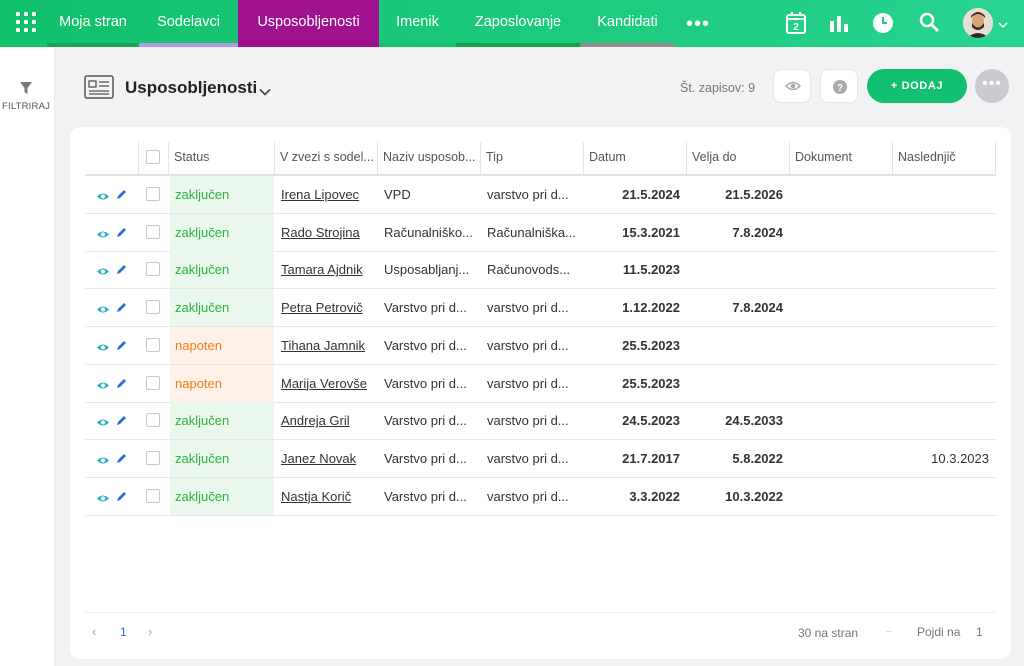 Image resolution: width=1024 pixels, height=666 pixels. What do you see at coordinates (93, 23) in the screenshot?
I see `tab-moja-stran: Moja stran` at bounding box center [93, 23].